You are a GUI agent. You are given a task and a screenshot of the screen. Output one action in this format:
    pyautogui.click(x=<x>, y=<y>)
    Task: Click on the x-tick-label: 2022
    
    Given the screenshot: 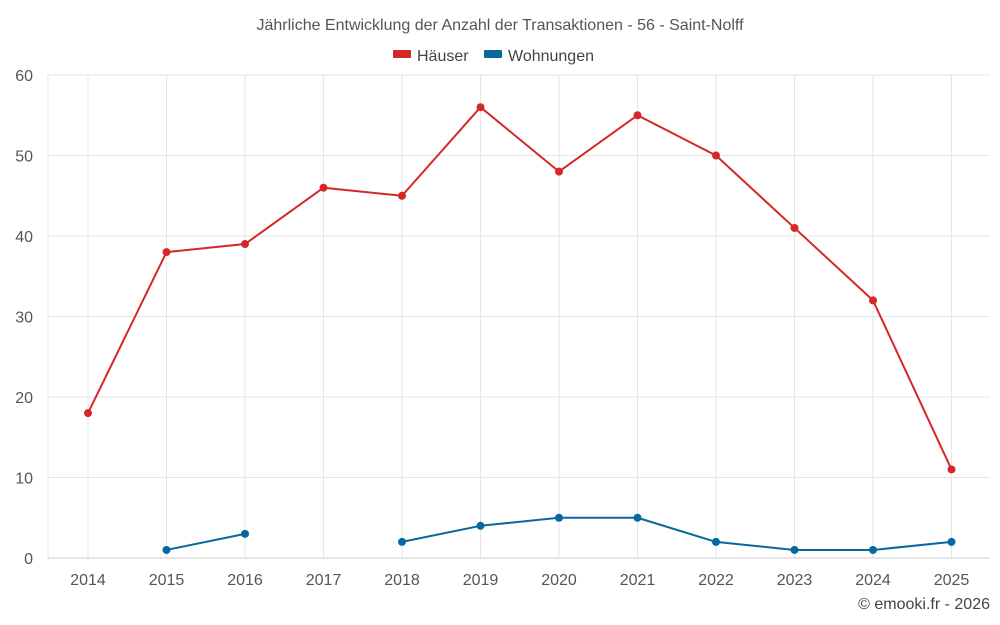 What is the action you would take?
    pyautogui.click(x=716, y=580)
    